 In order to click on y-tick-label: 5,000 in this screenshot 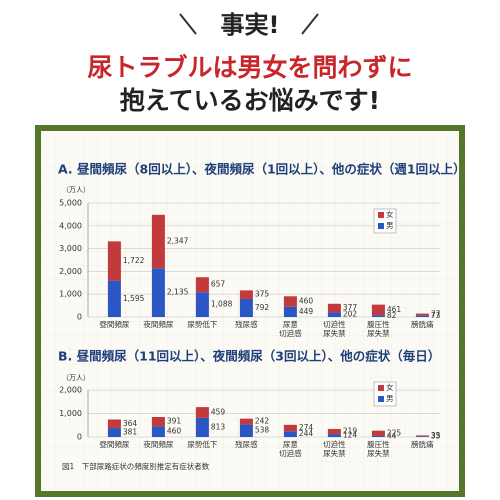, I will do `click(70, 203)`.